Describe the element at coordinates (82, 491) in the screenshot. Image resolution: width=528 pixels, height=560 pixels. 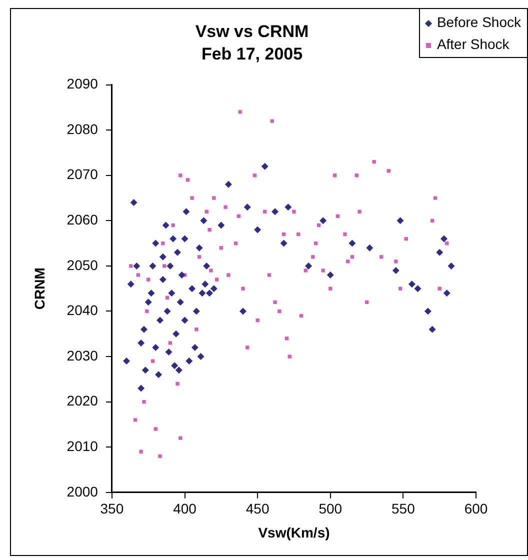
I see `y-tick-label: 2000` at that location.